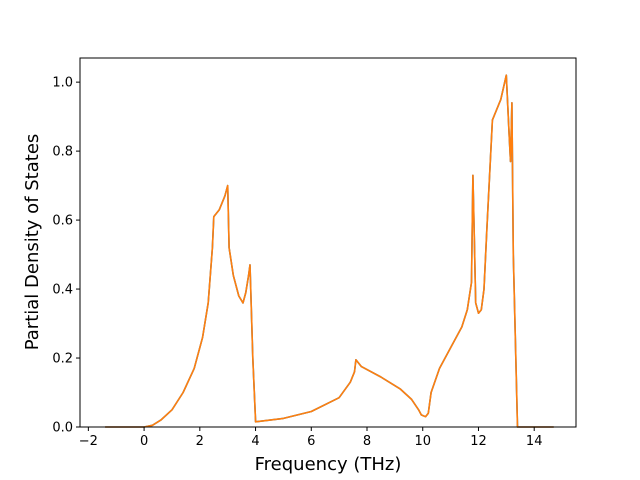  I want to click on x-tick-label: 12, so click(478, 441).